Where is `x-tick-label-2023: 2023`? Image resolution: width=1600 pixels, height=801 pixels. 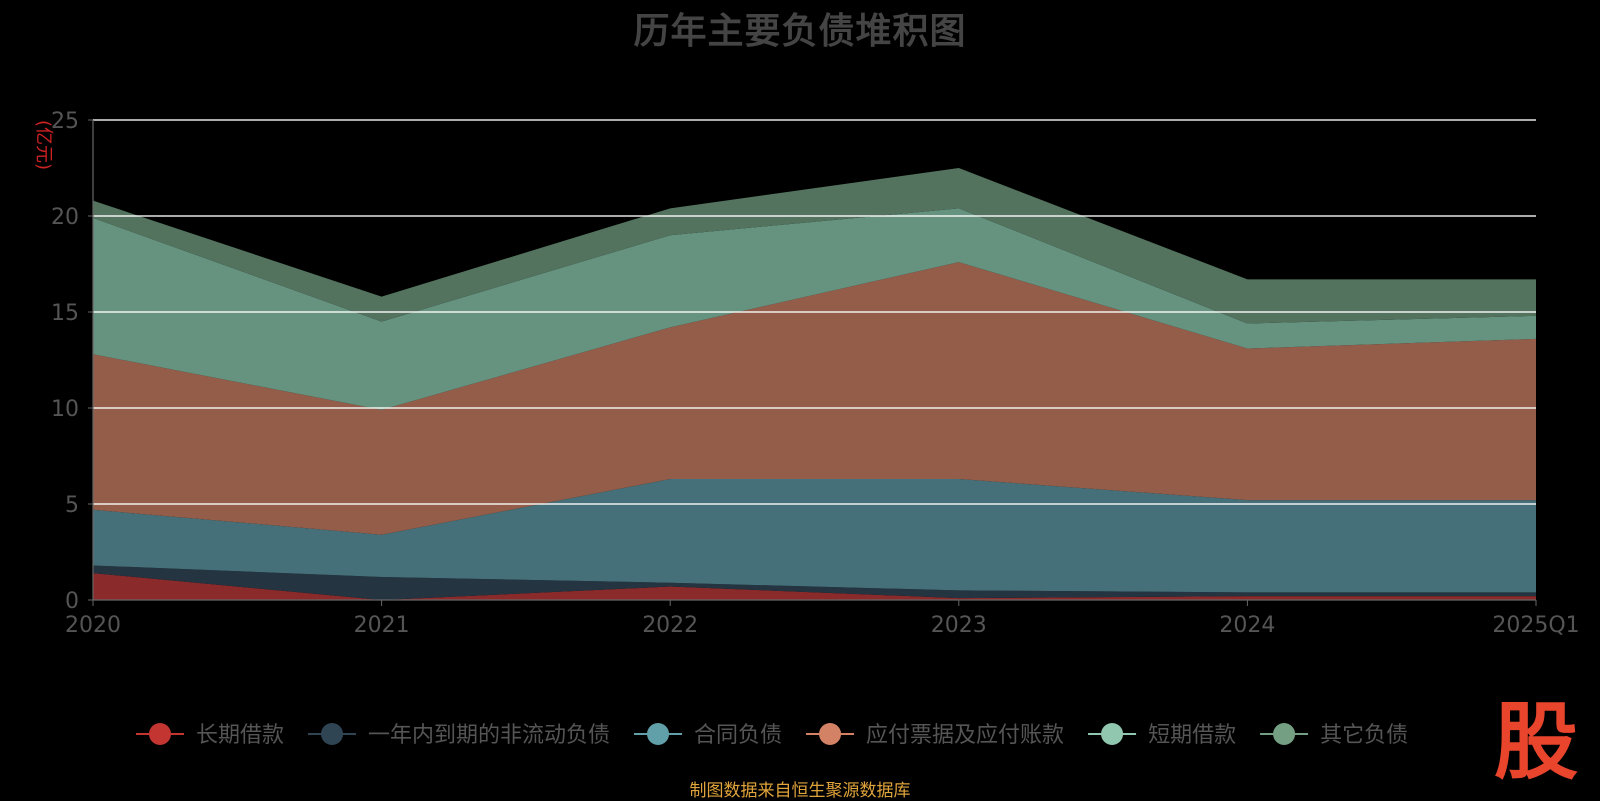
x-tick-label-2023: 2023 is located at coordinates (959, 625).